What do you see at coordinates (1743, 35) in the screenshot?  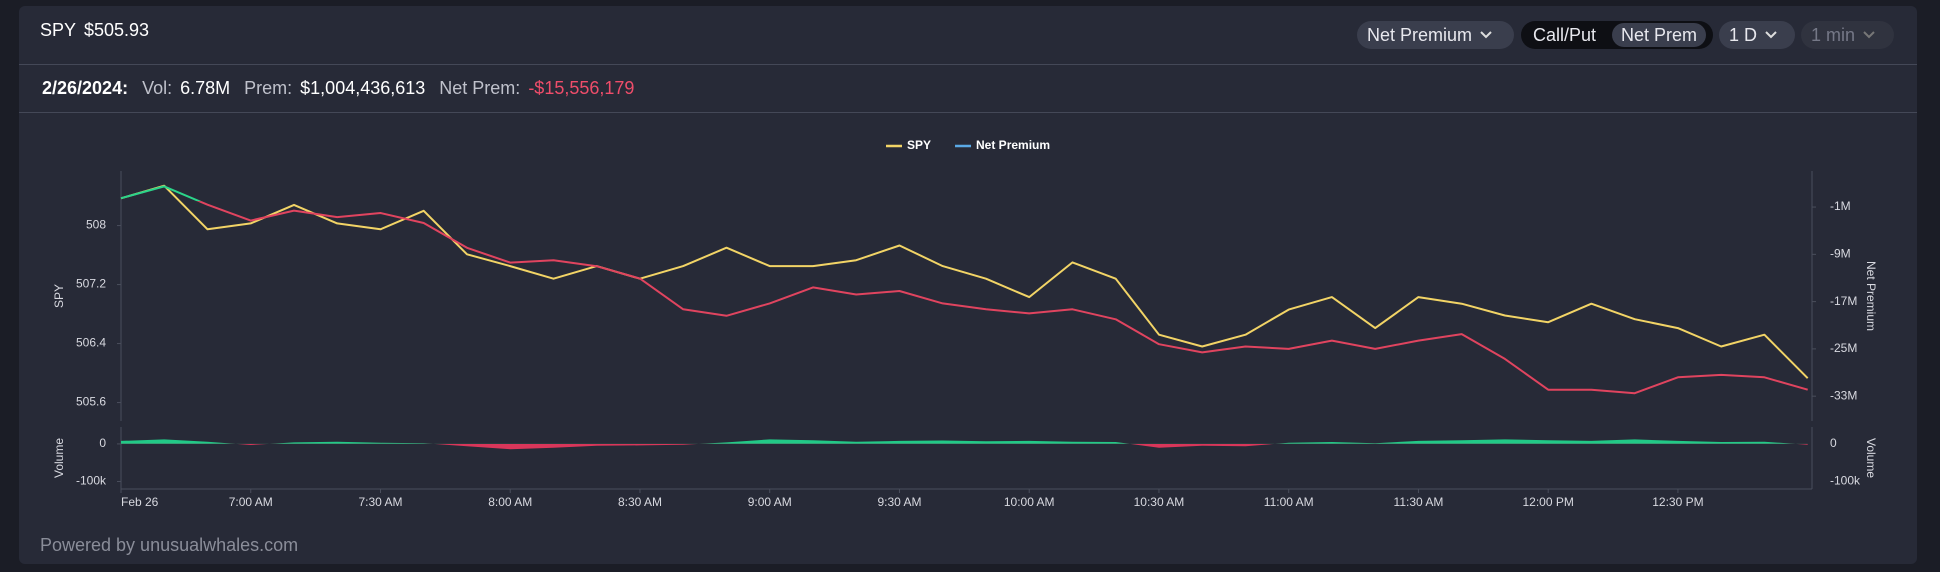 I see `range-select-label: 1 D` at bounding box center [1743, 35].